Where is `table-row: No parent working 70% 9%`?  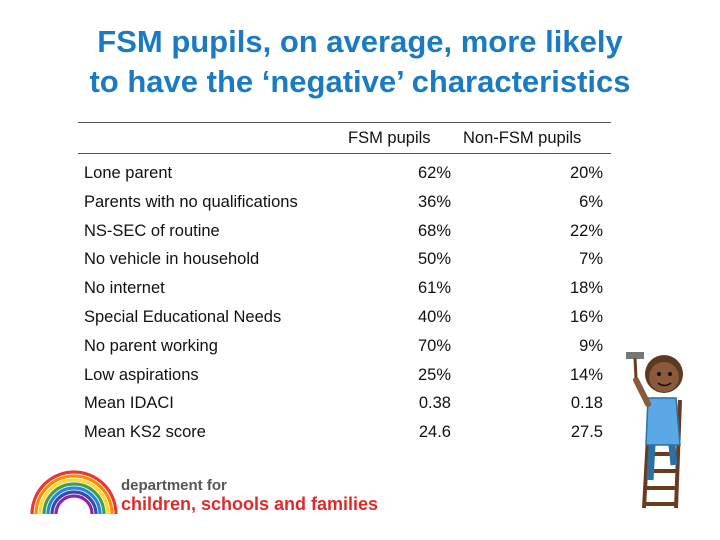 table-row: No parent working 70% 9% is located at coordinates (344, 347).